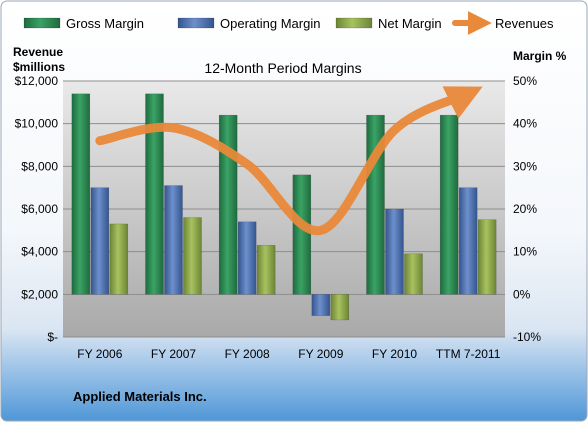 The height and width of the screenshot is (427, 588). What do you see at coordinates (37, 124) in the screenshot?
I see `left-tick-label: $10,000` at bounding box center [37, 124].